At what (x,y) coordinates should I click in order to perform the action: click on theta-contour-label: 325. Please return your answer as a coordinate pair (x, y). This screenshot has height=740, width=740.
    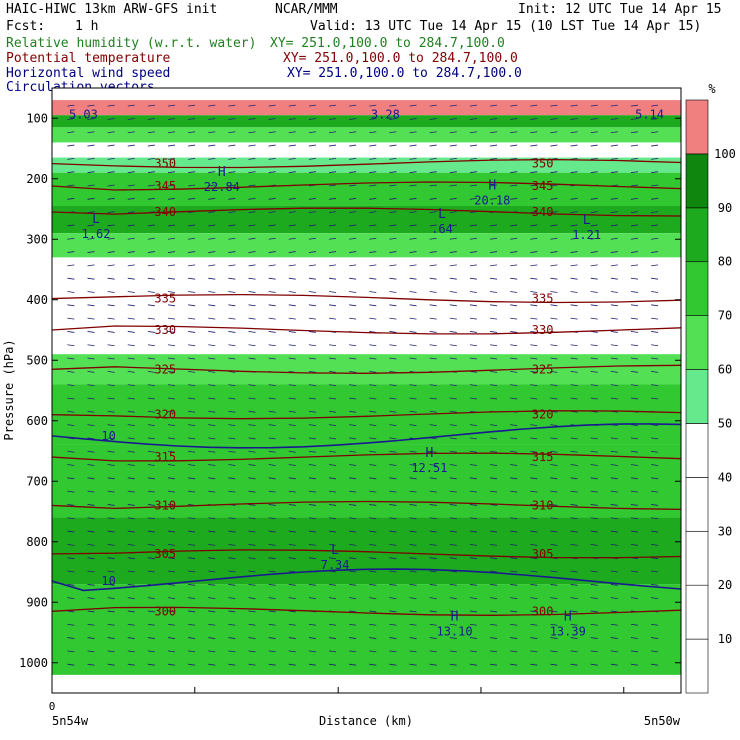
    Looking at the image, I should click on (165, 369).